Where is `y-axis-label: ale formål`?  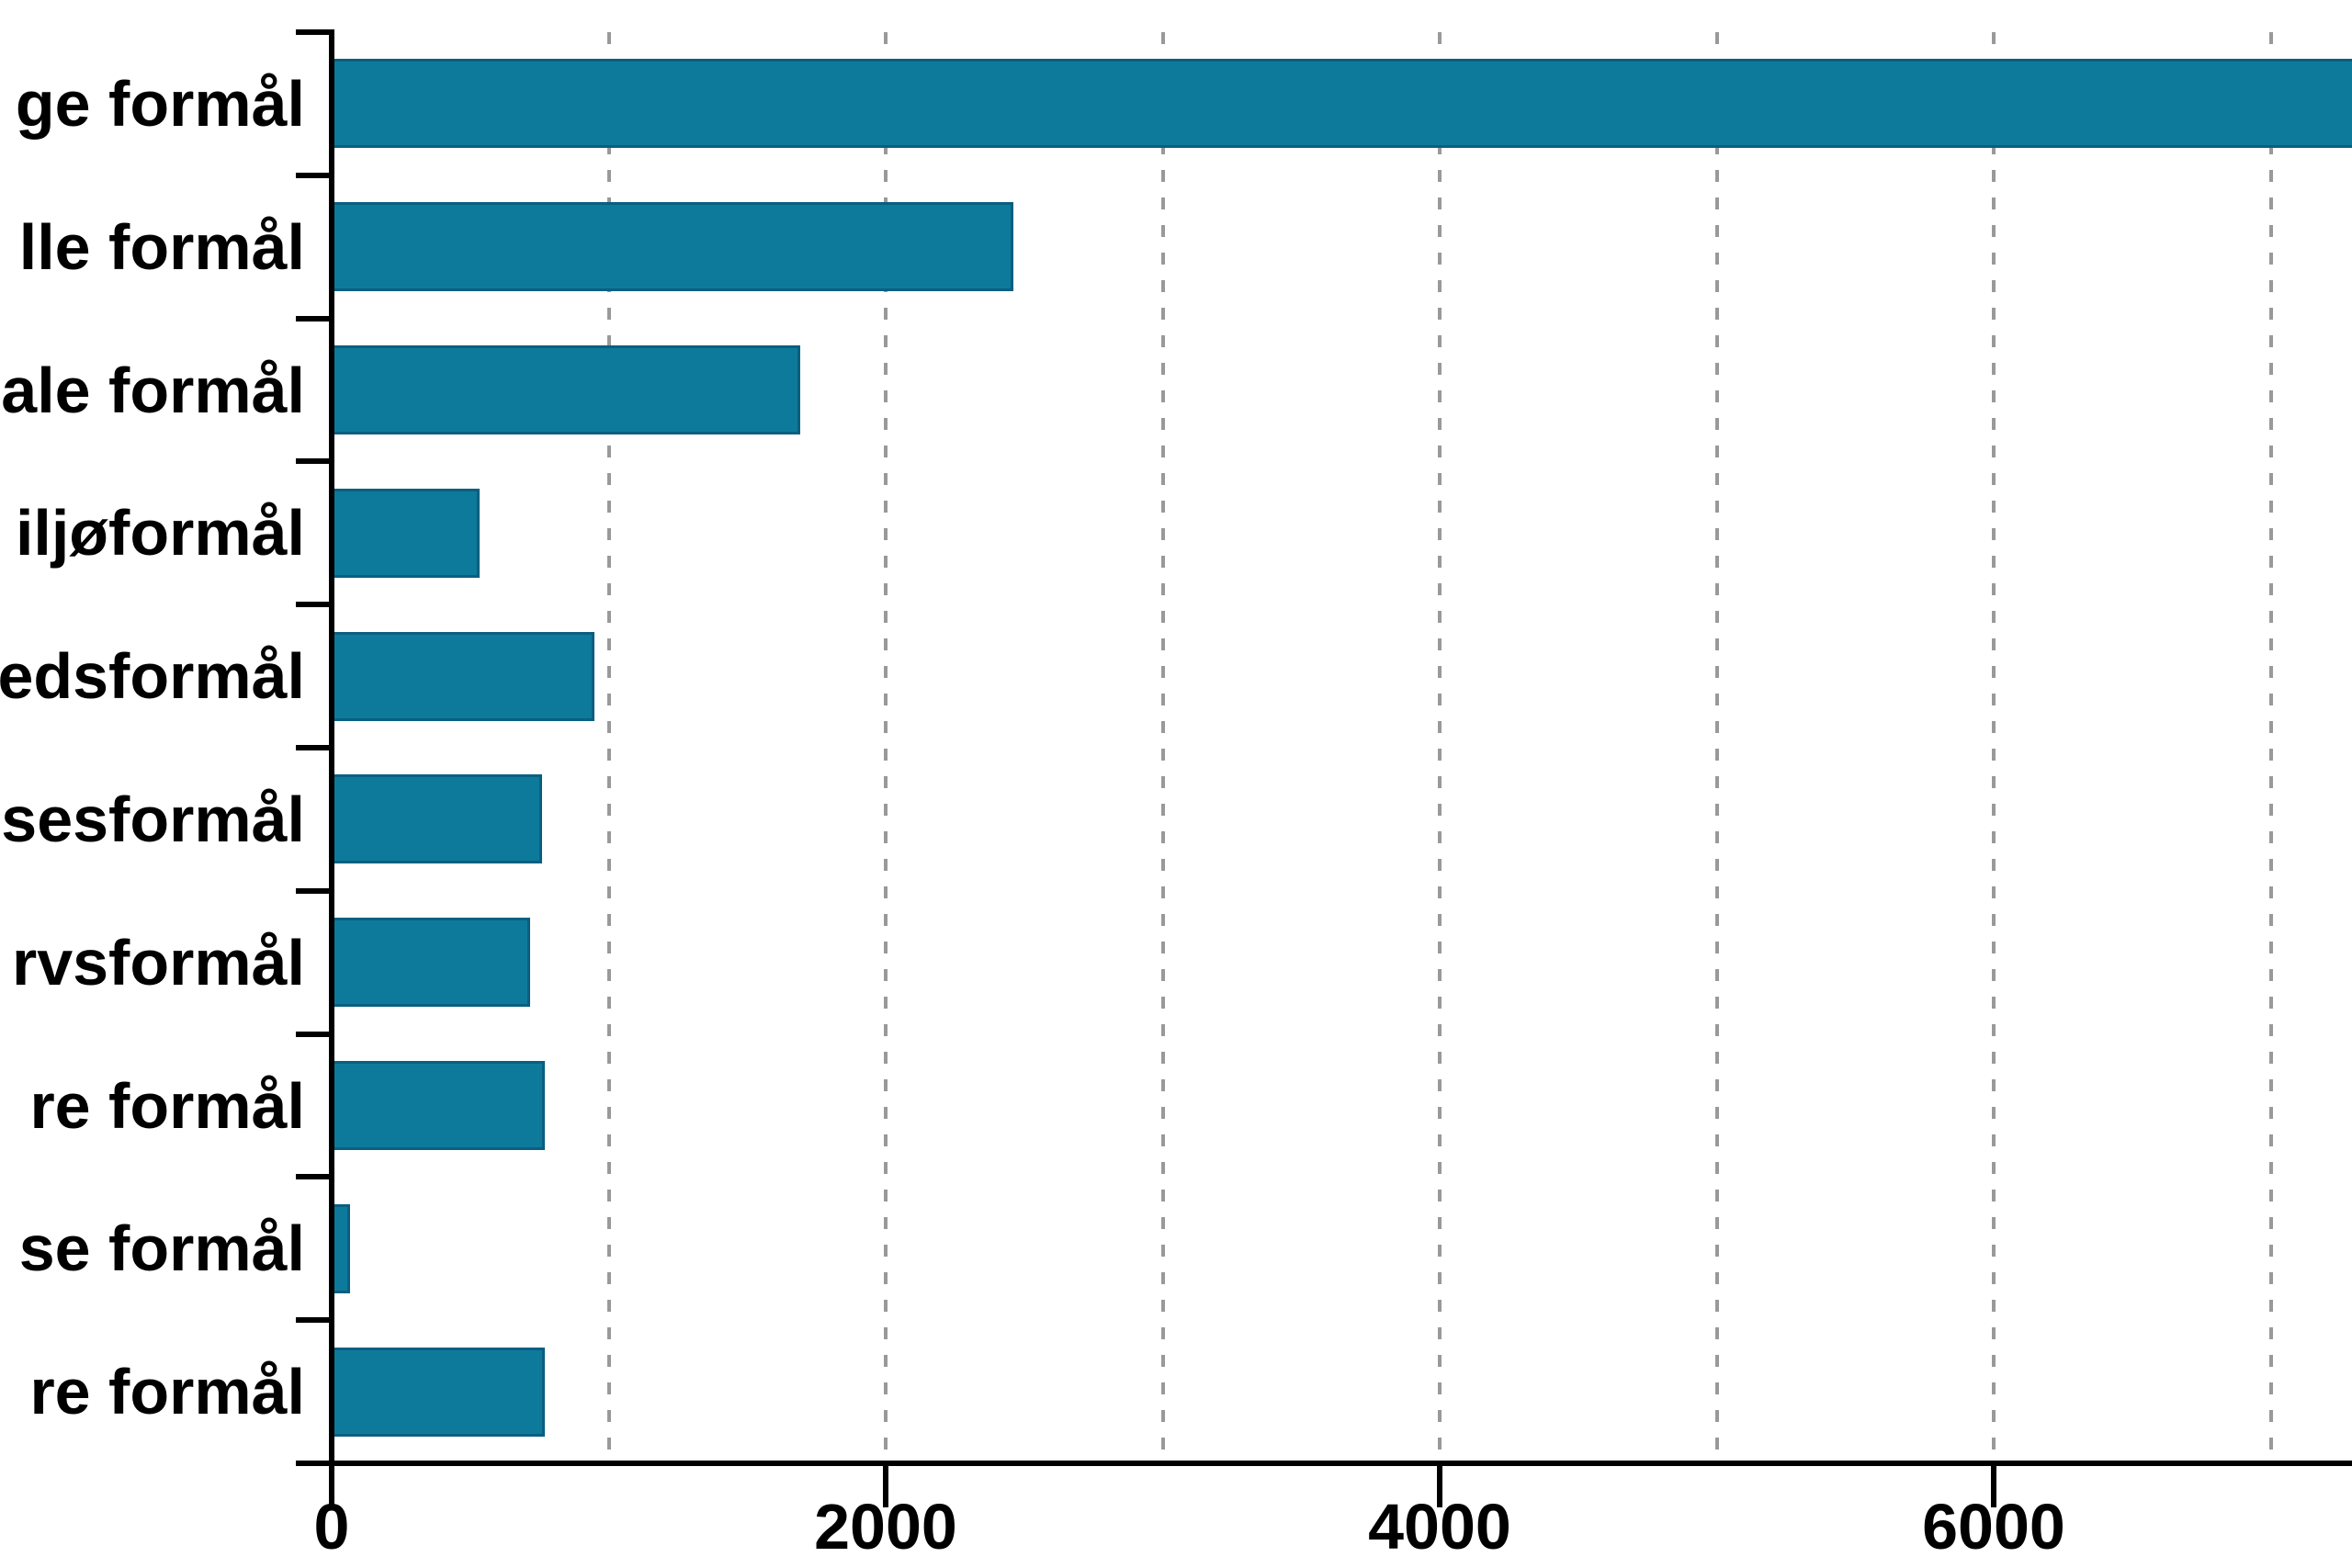
y-axis-label: ale formål is located at coordinates (153, 390).